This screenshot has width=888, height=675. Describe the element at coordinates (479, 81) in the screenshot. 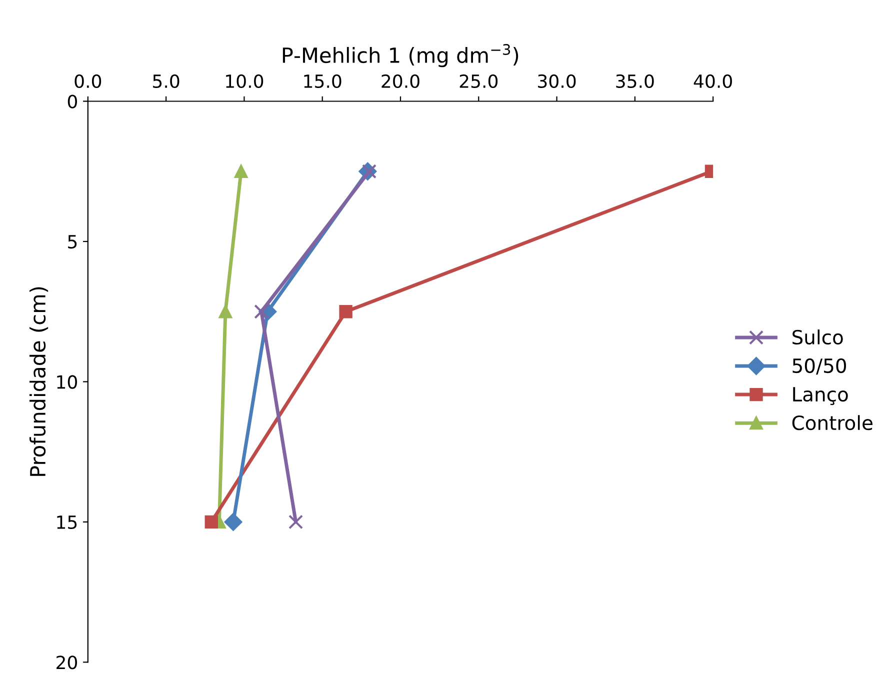

I see `x-tick-label: 25.0` at that location.